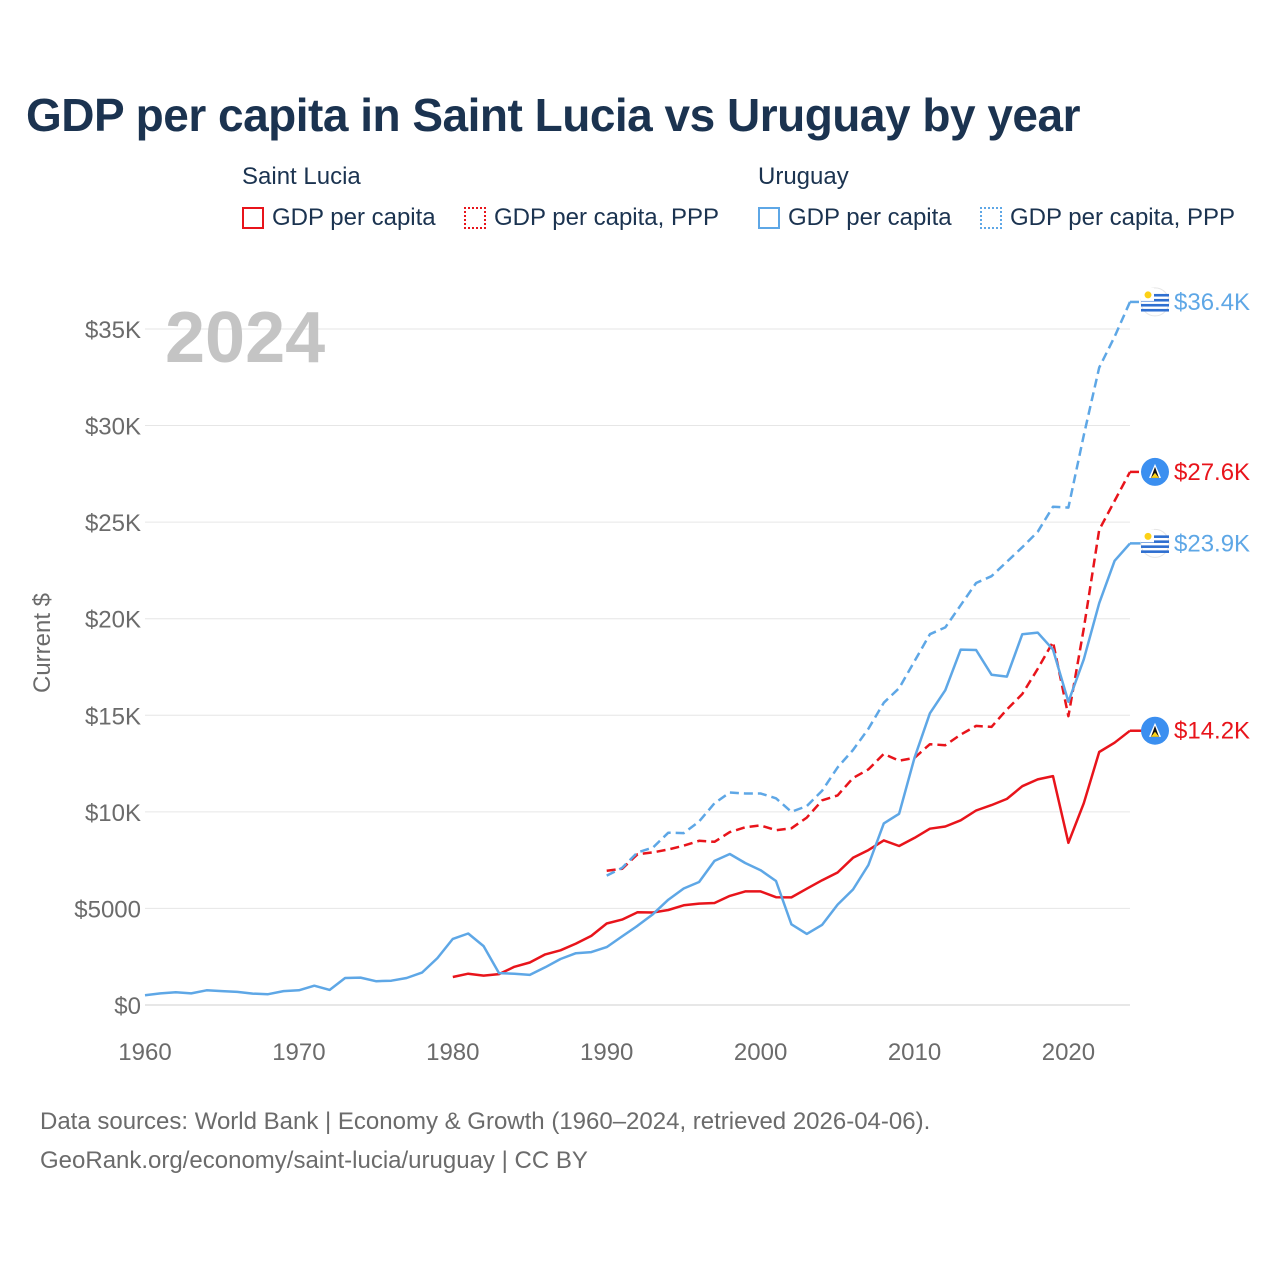 The height and width of the screenshot is (1280, 1280). What do you see at coordinates (769, 218) in the screenshot?
I see `legend-swatch-solid-blue` at bounding box center [769, 218].